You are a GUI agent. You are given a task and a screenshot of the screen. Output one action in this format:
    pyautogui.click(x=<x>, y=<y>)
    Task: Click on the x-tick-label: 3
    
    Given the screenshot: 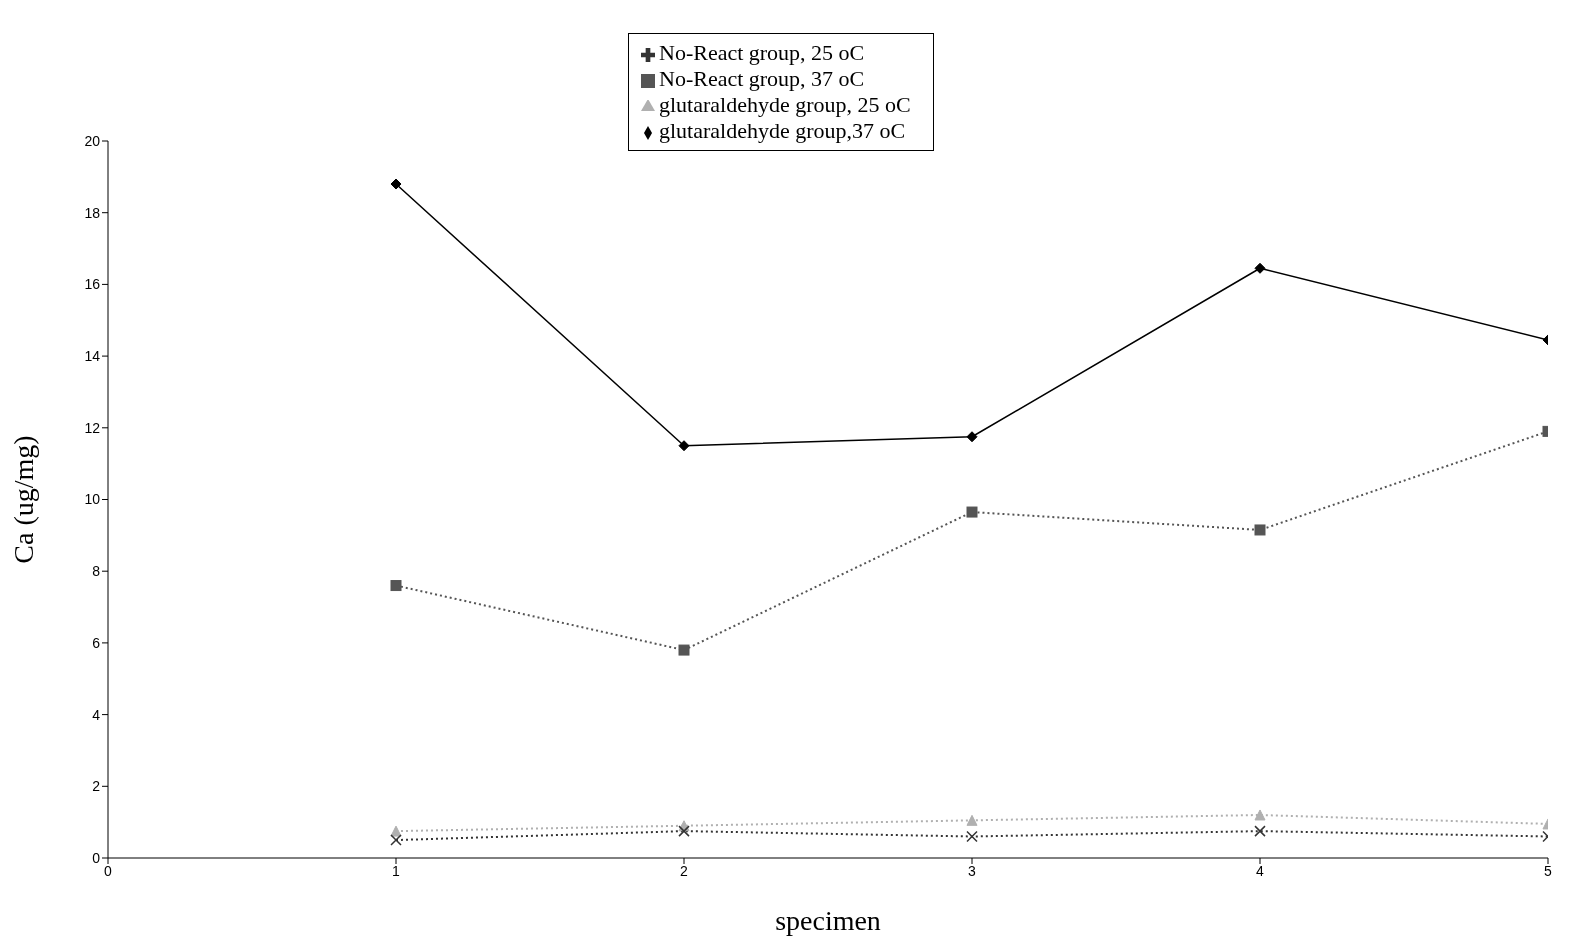 What is the action you would take?
    pyautogui.click(x=972, y=870)
    